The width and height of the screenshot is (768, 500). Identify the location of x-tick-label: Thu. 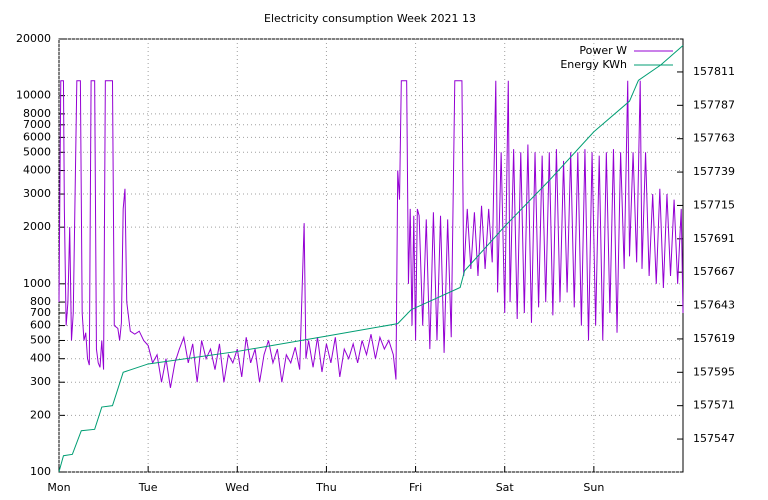
(326, 487).